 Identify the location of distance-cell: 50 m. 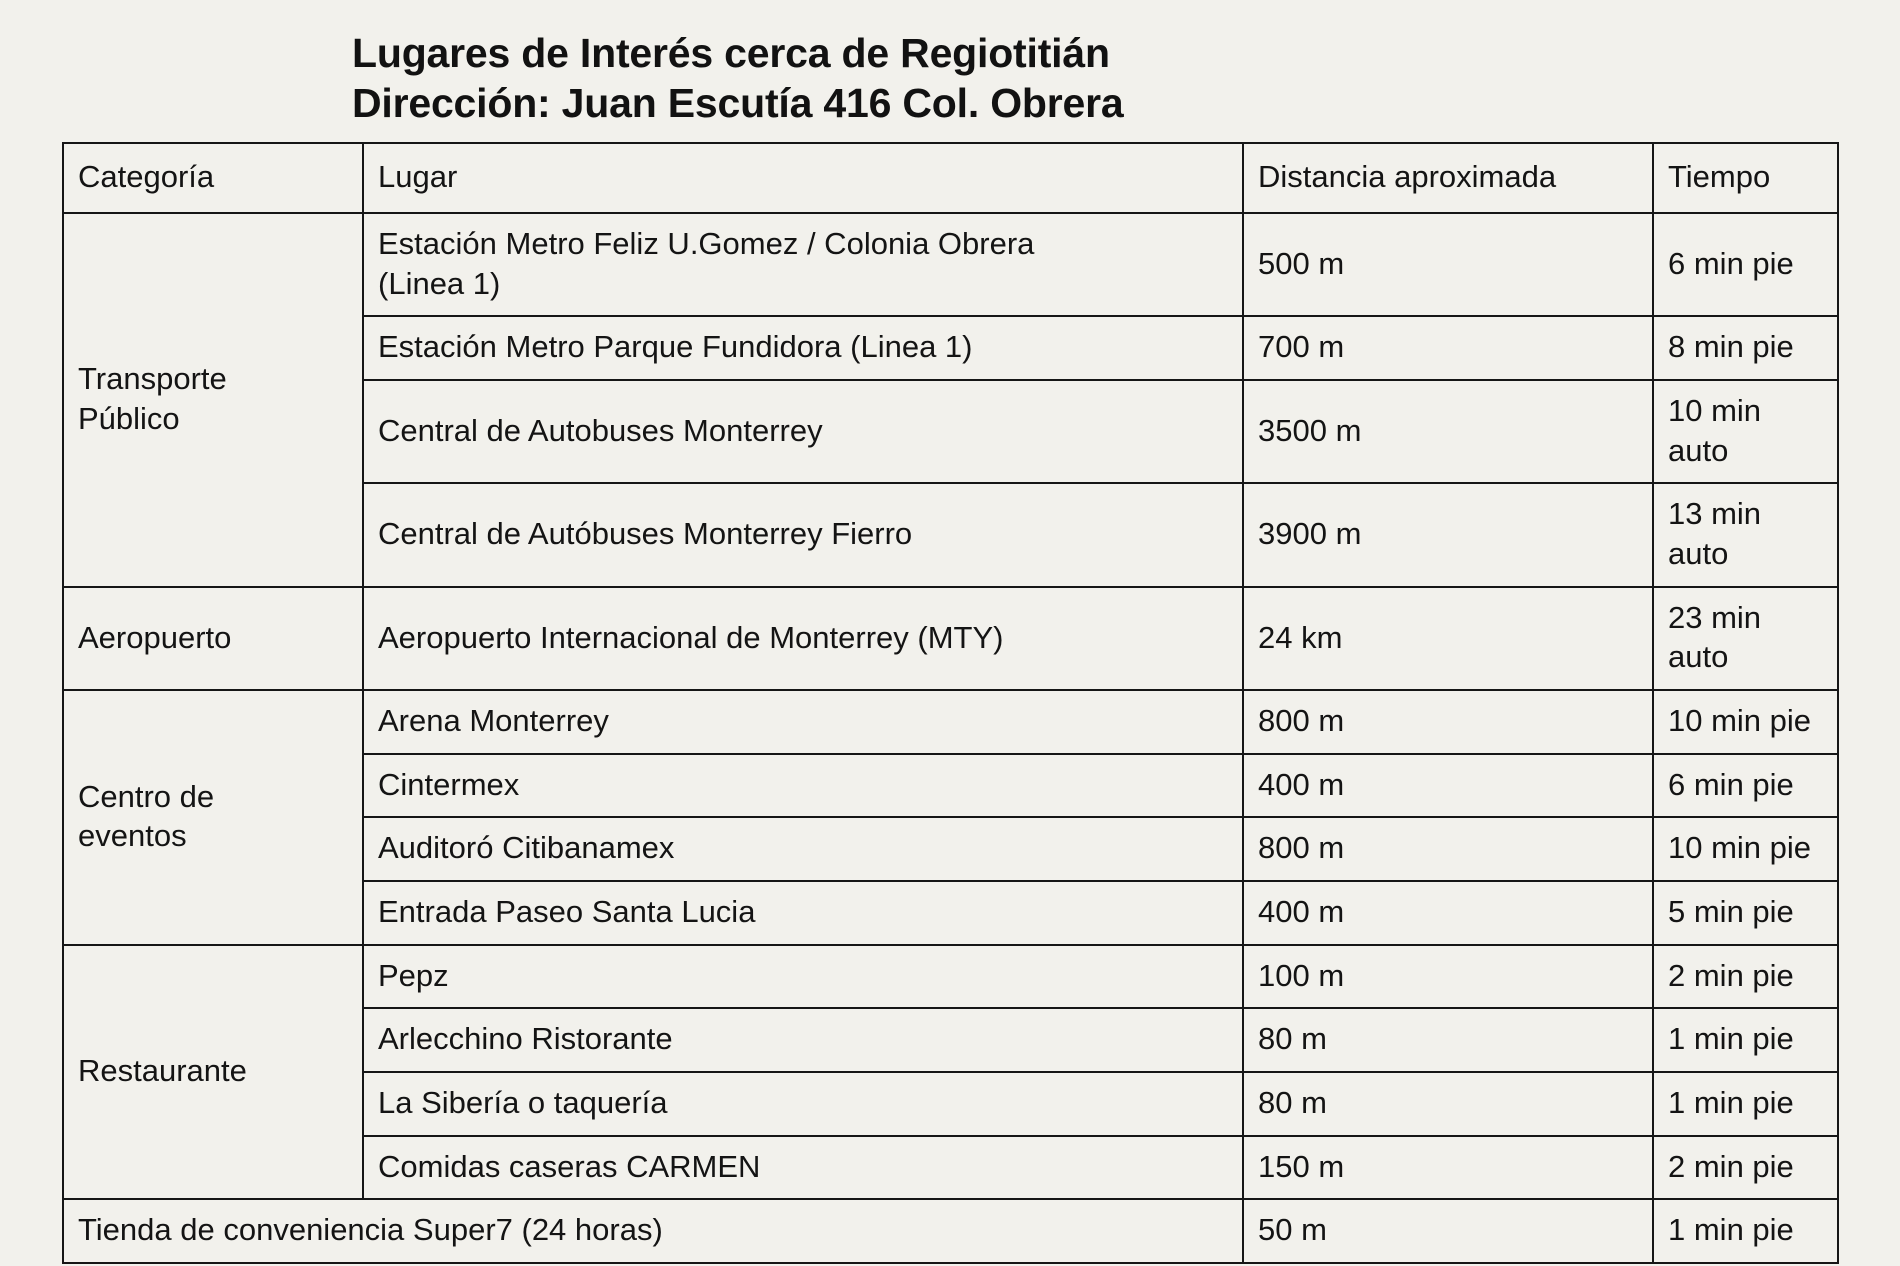
(1448, 1231).